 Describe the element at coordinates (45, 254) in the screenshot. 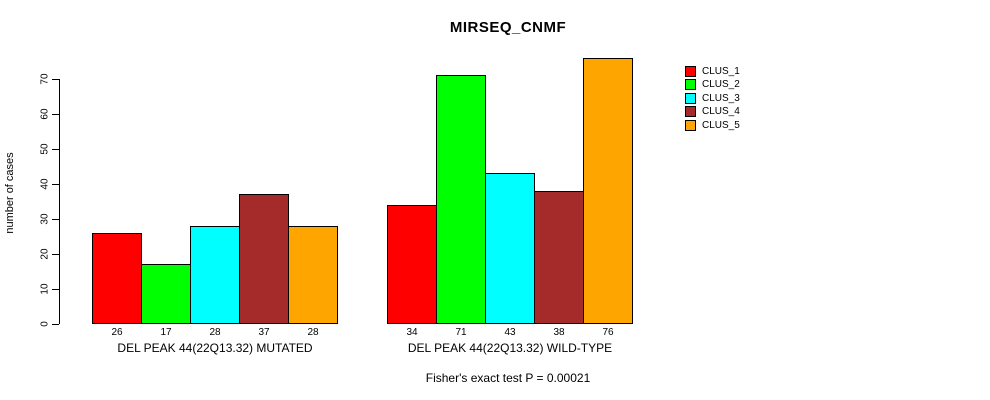

I see `y-tick-label: 20` at that location.